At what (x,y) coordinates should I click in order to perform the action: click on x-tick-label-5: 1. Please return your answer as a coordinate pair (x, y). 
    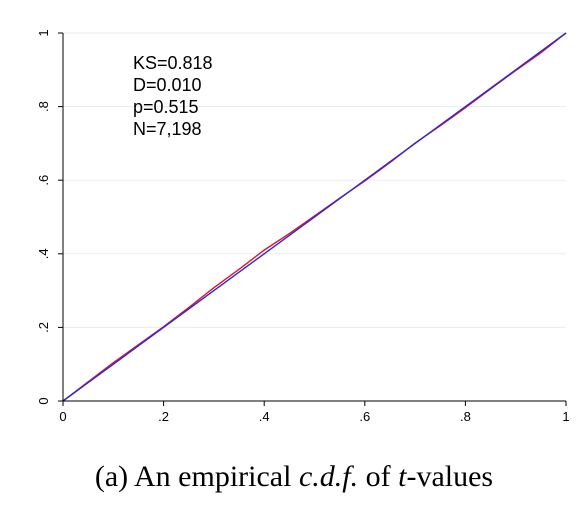
    Looking at the image, I should click on (565, 416).